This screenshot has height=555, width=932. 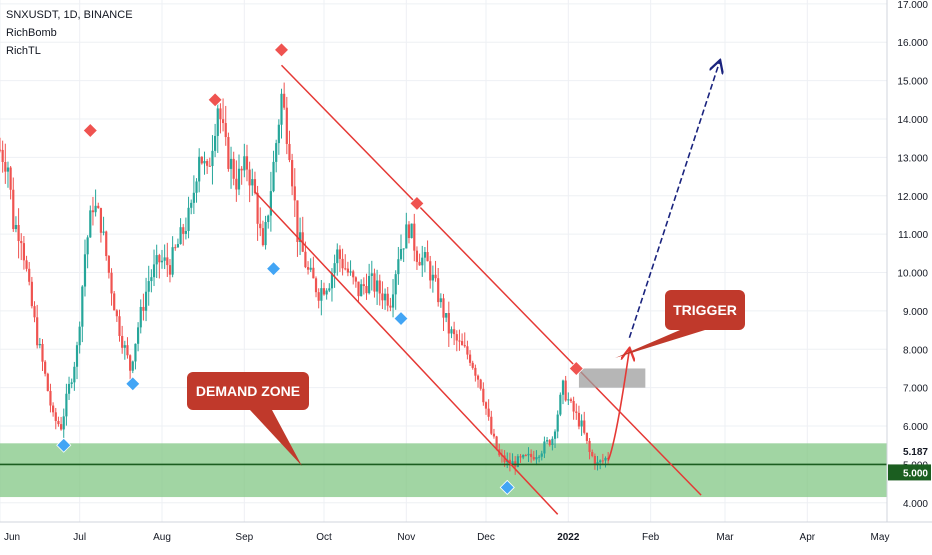 I want to click on last-price-tag: 5.187, so click(x=909, y=451).